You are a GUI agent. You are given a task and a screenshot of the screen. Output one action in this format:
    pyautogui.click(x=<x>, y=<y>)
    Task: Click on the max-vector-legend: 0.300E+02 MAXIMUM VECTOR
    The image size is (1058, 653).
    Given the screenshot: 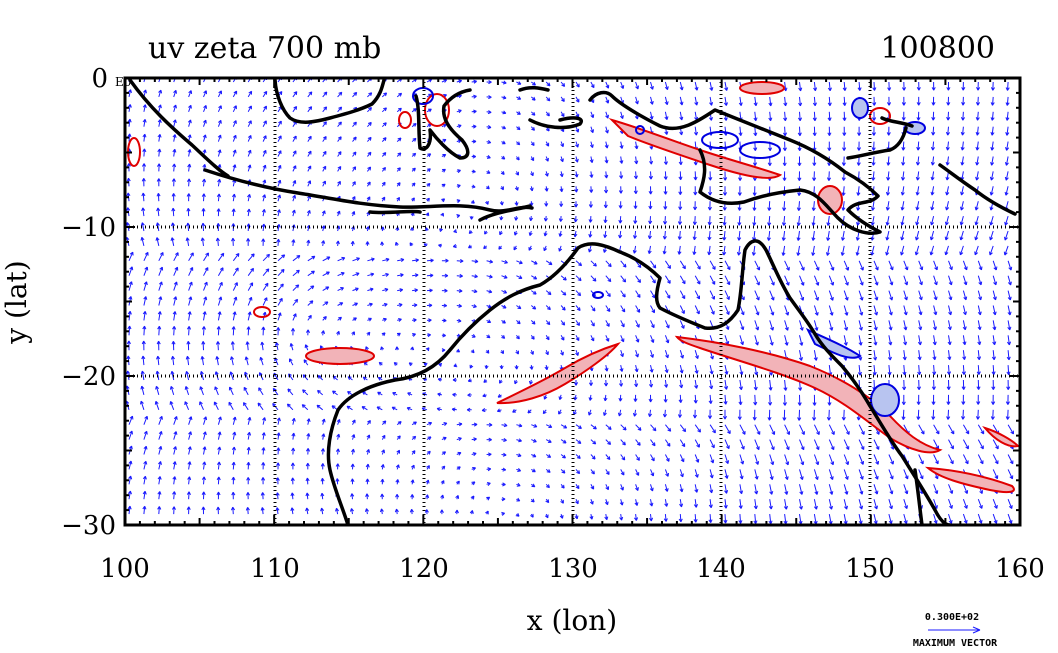 What is the action you would take?
    pyautogui.click(x=955, y=630)
    